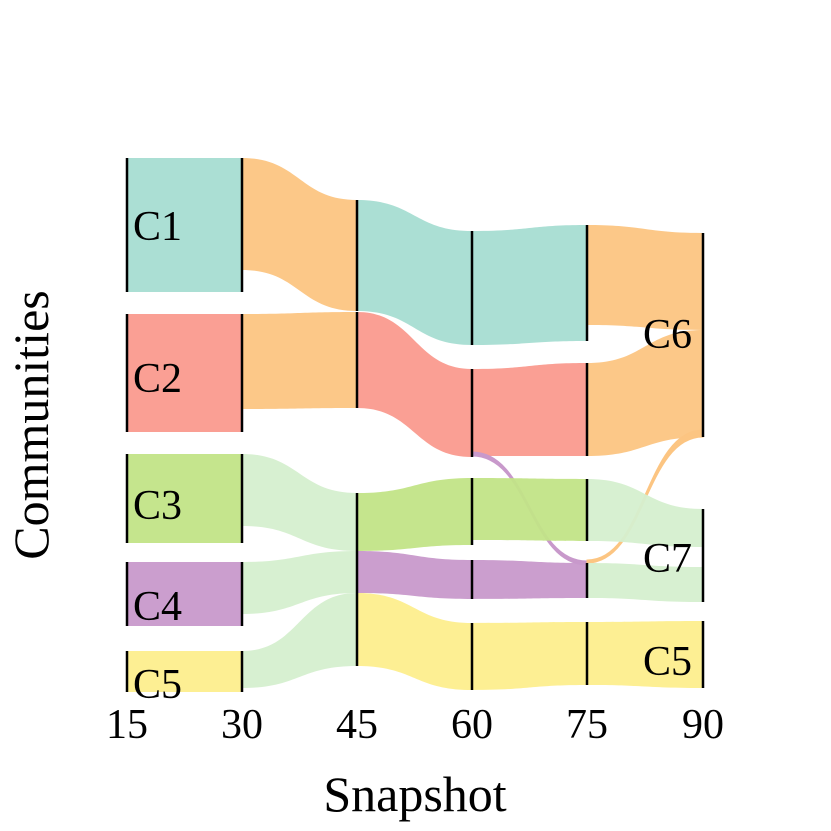  Describe the element at coordinates (472, 725) in the screenshot. I see `x-tick-60: 60` at that location.